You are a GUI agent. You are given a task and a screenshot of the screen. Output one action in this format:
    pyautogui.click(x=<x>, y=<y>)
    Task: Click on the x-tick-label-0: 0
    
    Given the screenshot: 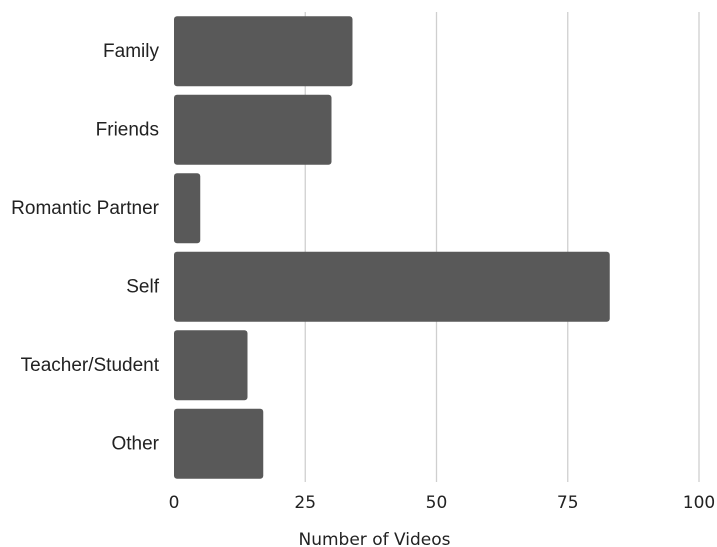 What is the action you would take?
    pyautogui.click(x=174, y=503)
    